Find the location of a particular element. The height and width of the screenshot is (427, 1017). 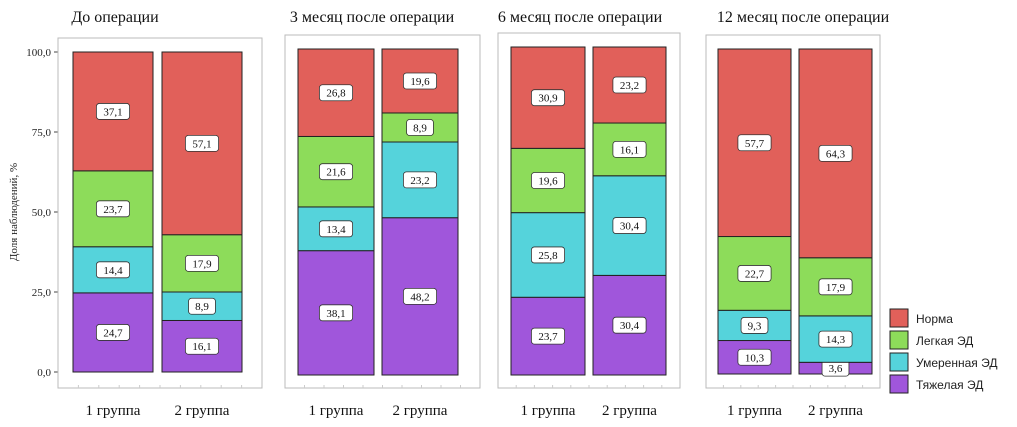

panel-title: 12 месяц после операции is located at coordinates (803, 17).